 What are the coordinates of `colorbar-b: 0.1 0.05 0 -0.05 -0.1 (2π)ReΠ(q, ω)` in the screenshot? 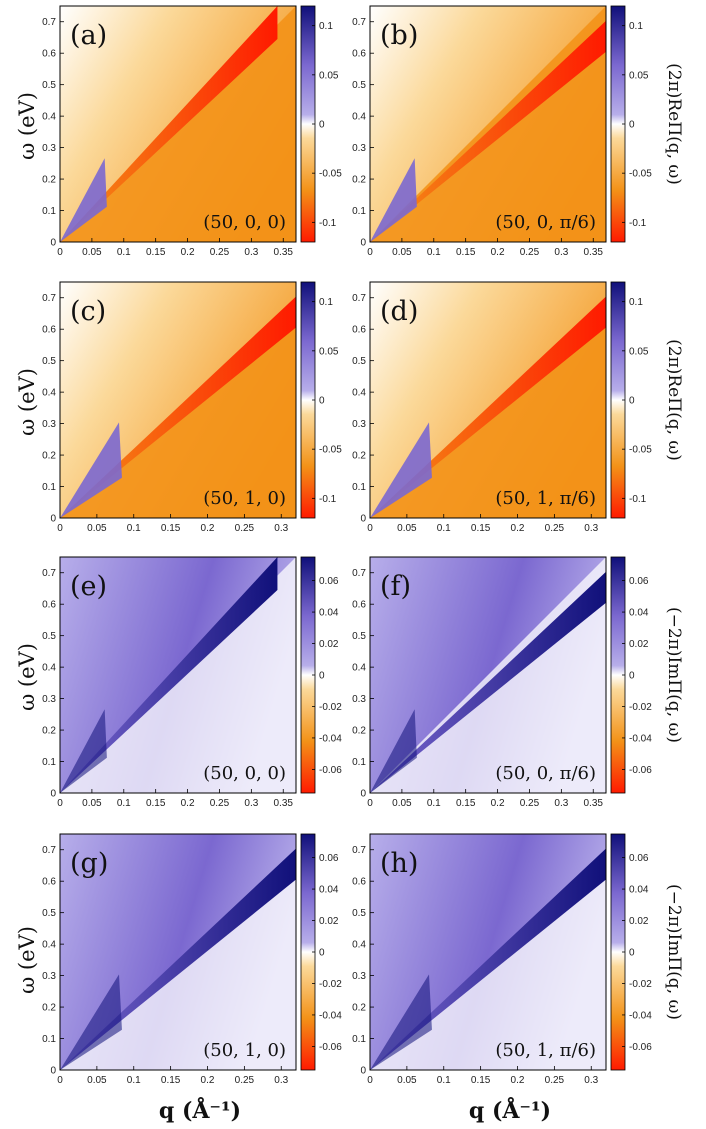 It's located at (647, 124).